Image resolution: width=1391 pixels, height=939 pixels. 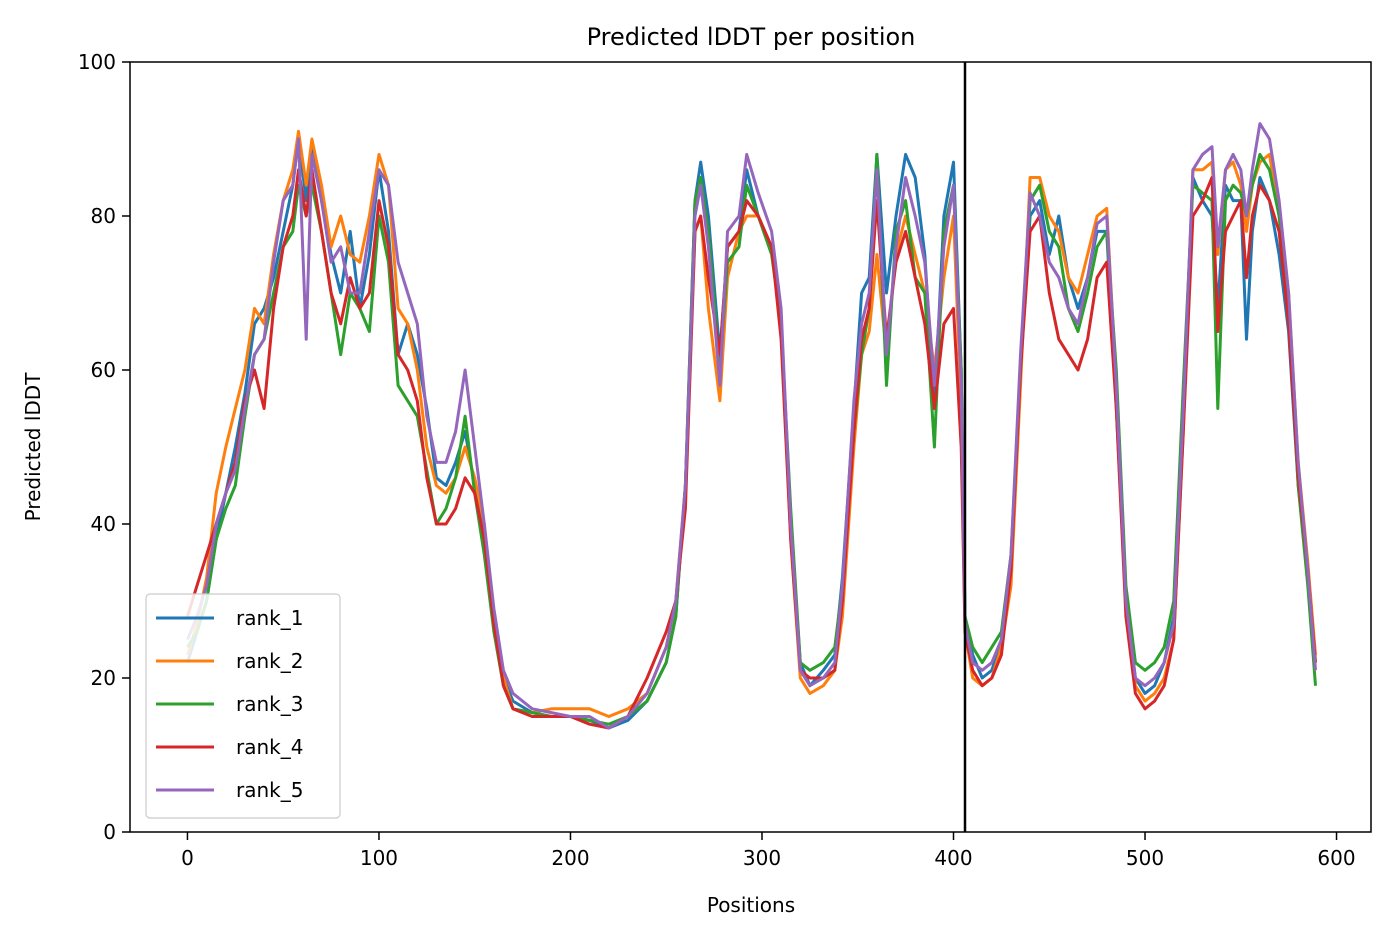 I want to click on x-axis-label: Positions, so click(x=751, y=905).